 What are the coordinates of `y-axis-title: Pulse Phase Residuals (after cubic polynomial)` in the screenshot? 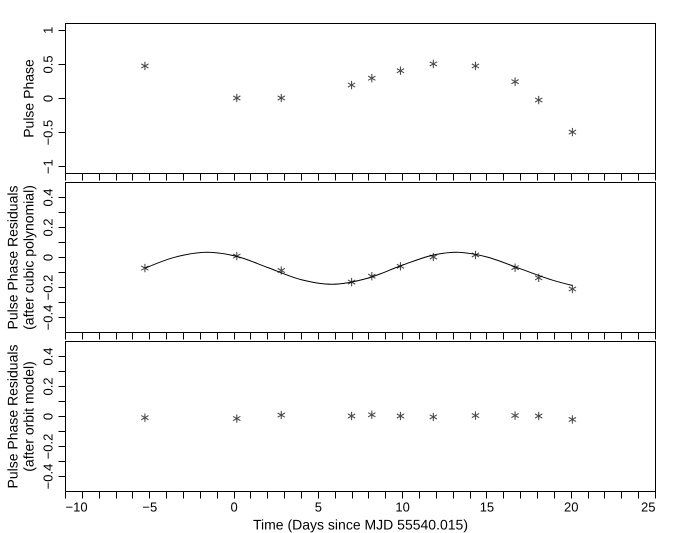 It's located at (20, 257).